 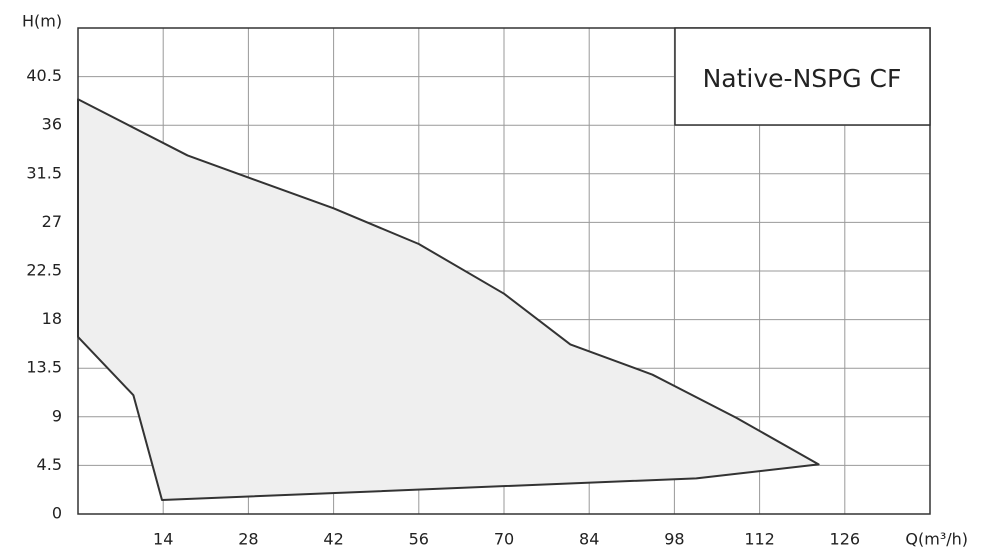 I want to click on y-tick-label: 9, so click(x=57, y=415).